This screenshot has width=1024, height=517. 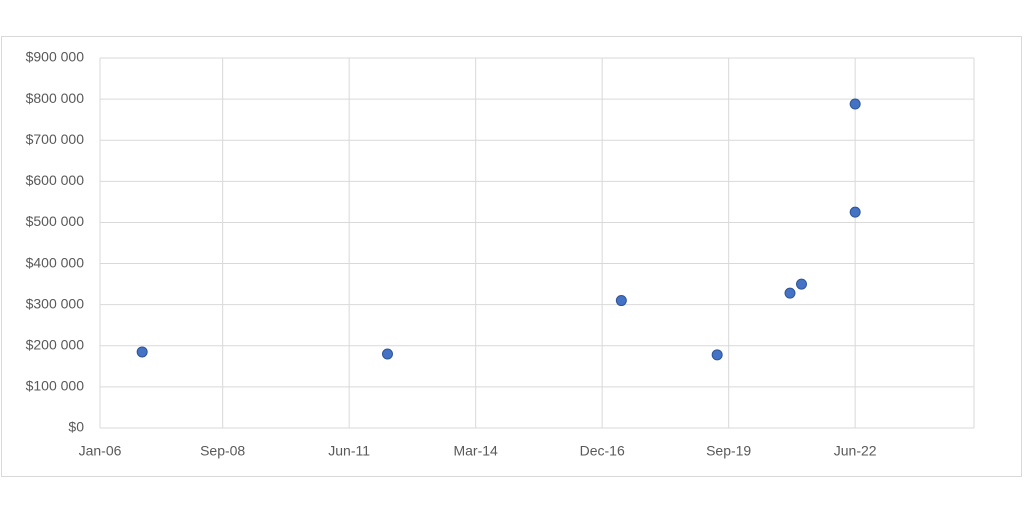 What do you see at coordinates (55, 344) in the screenshot?
I see `y-tick-label: $200 000` at bounding box center [55, 344].